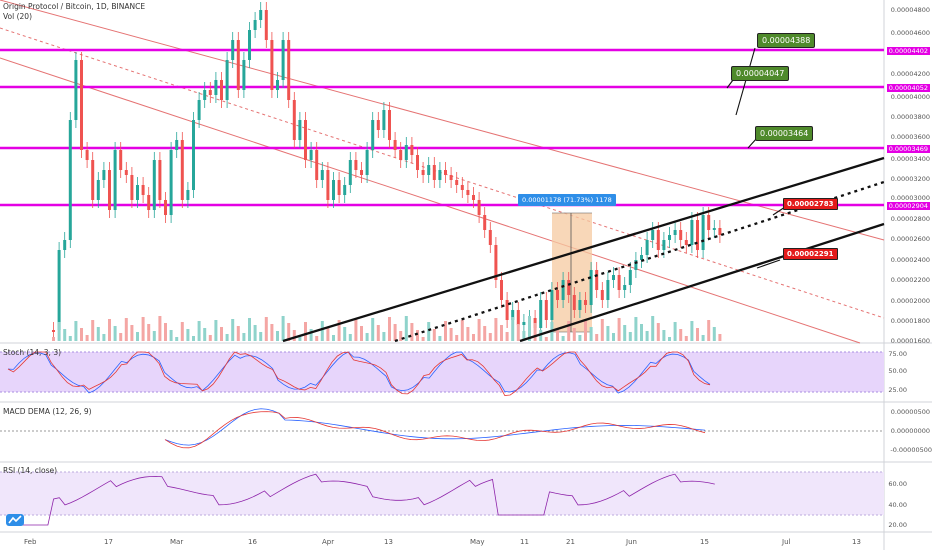 Image resolution: width=932 pixels, height=550 pixels. Describe the element at coordinates (252, 542) in the screenshot. I see `time-label: 16` at that location.